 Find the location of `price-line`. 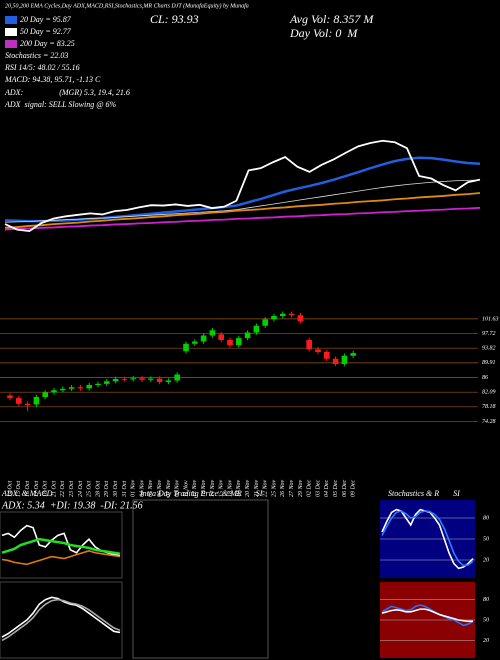

price-line is located at coordinates (242, 186).